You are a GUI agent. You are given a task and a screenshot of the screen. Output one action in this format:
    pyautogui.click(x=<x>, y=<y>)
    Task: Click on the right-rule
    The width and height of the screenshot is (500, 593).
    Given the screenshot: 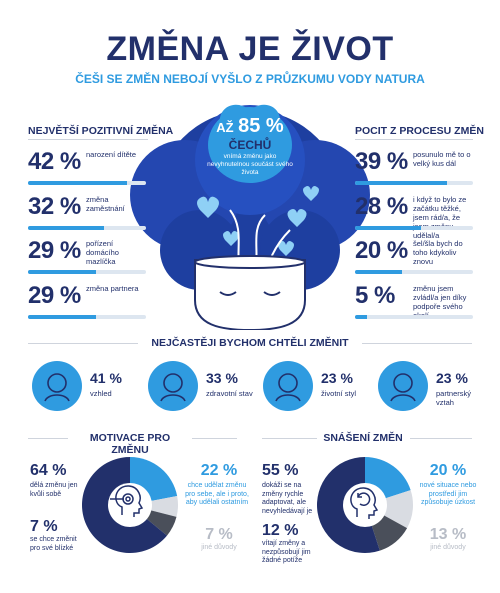 What is the action you would take?
    pyautogui.click(x=414, y=139)
    